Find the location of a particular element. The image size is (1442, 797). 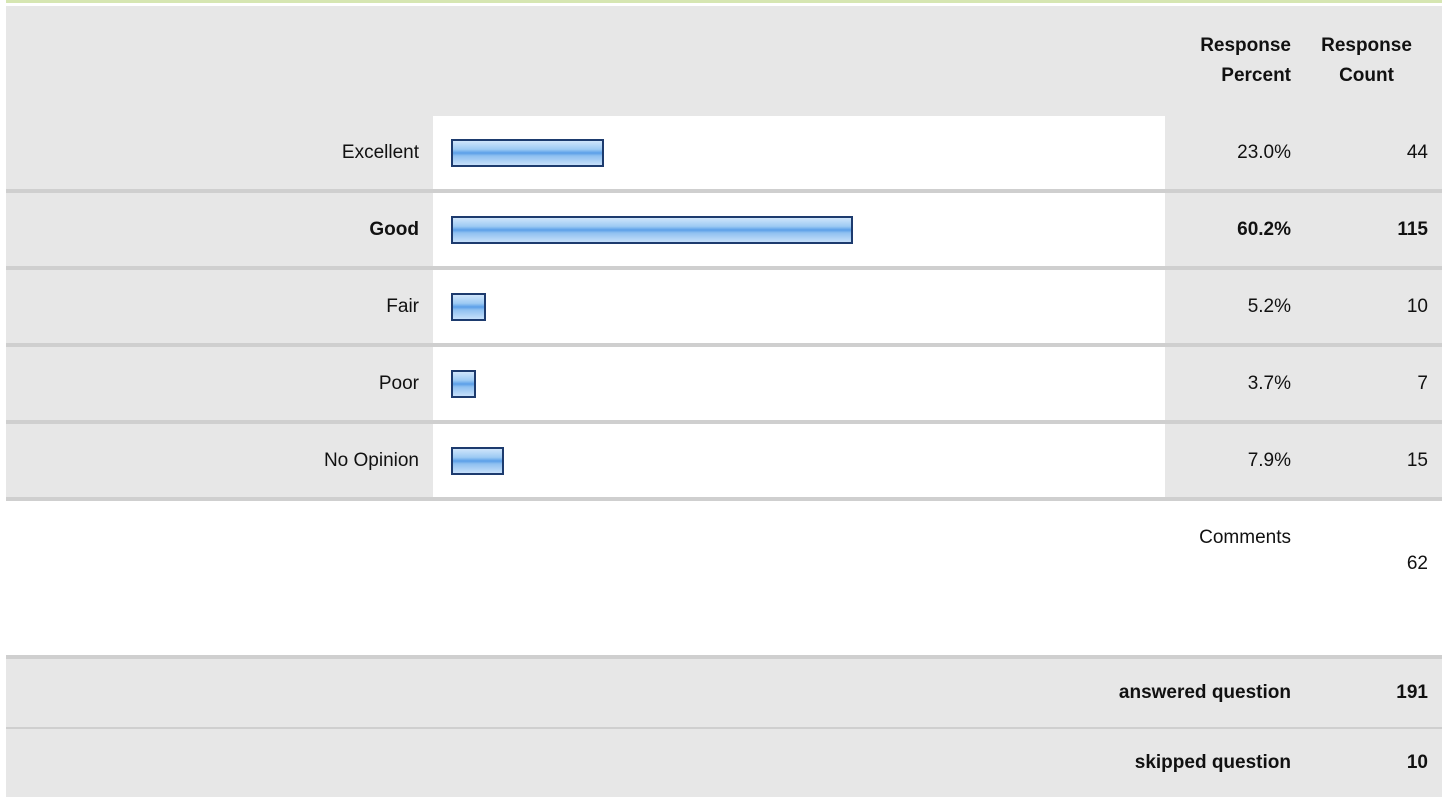

table-header: Response Percent Response Count is located at coordinates (724, 61).